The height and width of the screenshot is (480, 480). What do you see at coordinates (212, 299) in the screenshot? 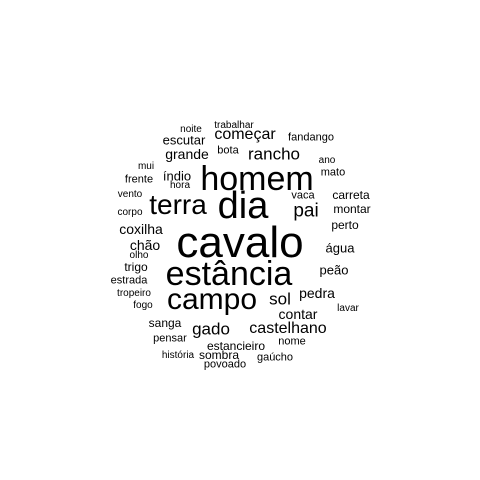
I see `word: campo` at bounding box center [212, 299].